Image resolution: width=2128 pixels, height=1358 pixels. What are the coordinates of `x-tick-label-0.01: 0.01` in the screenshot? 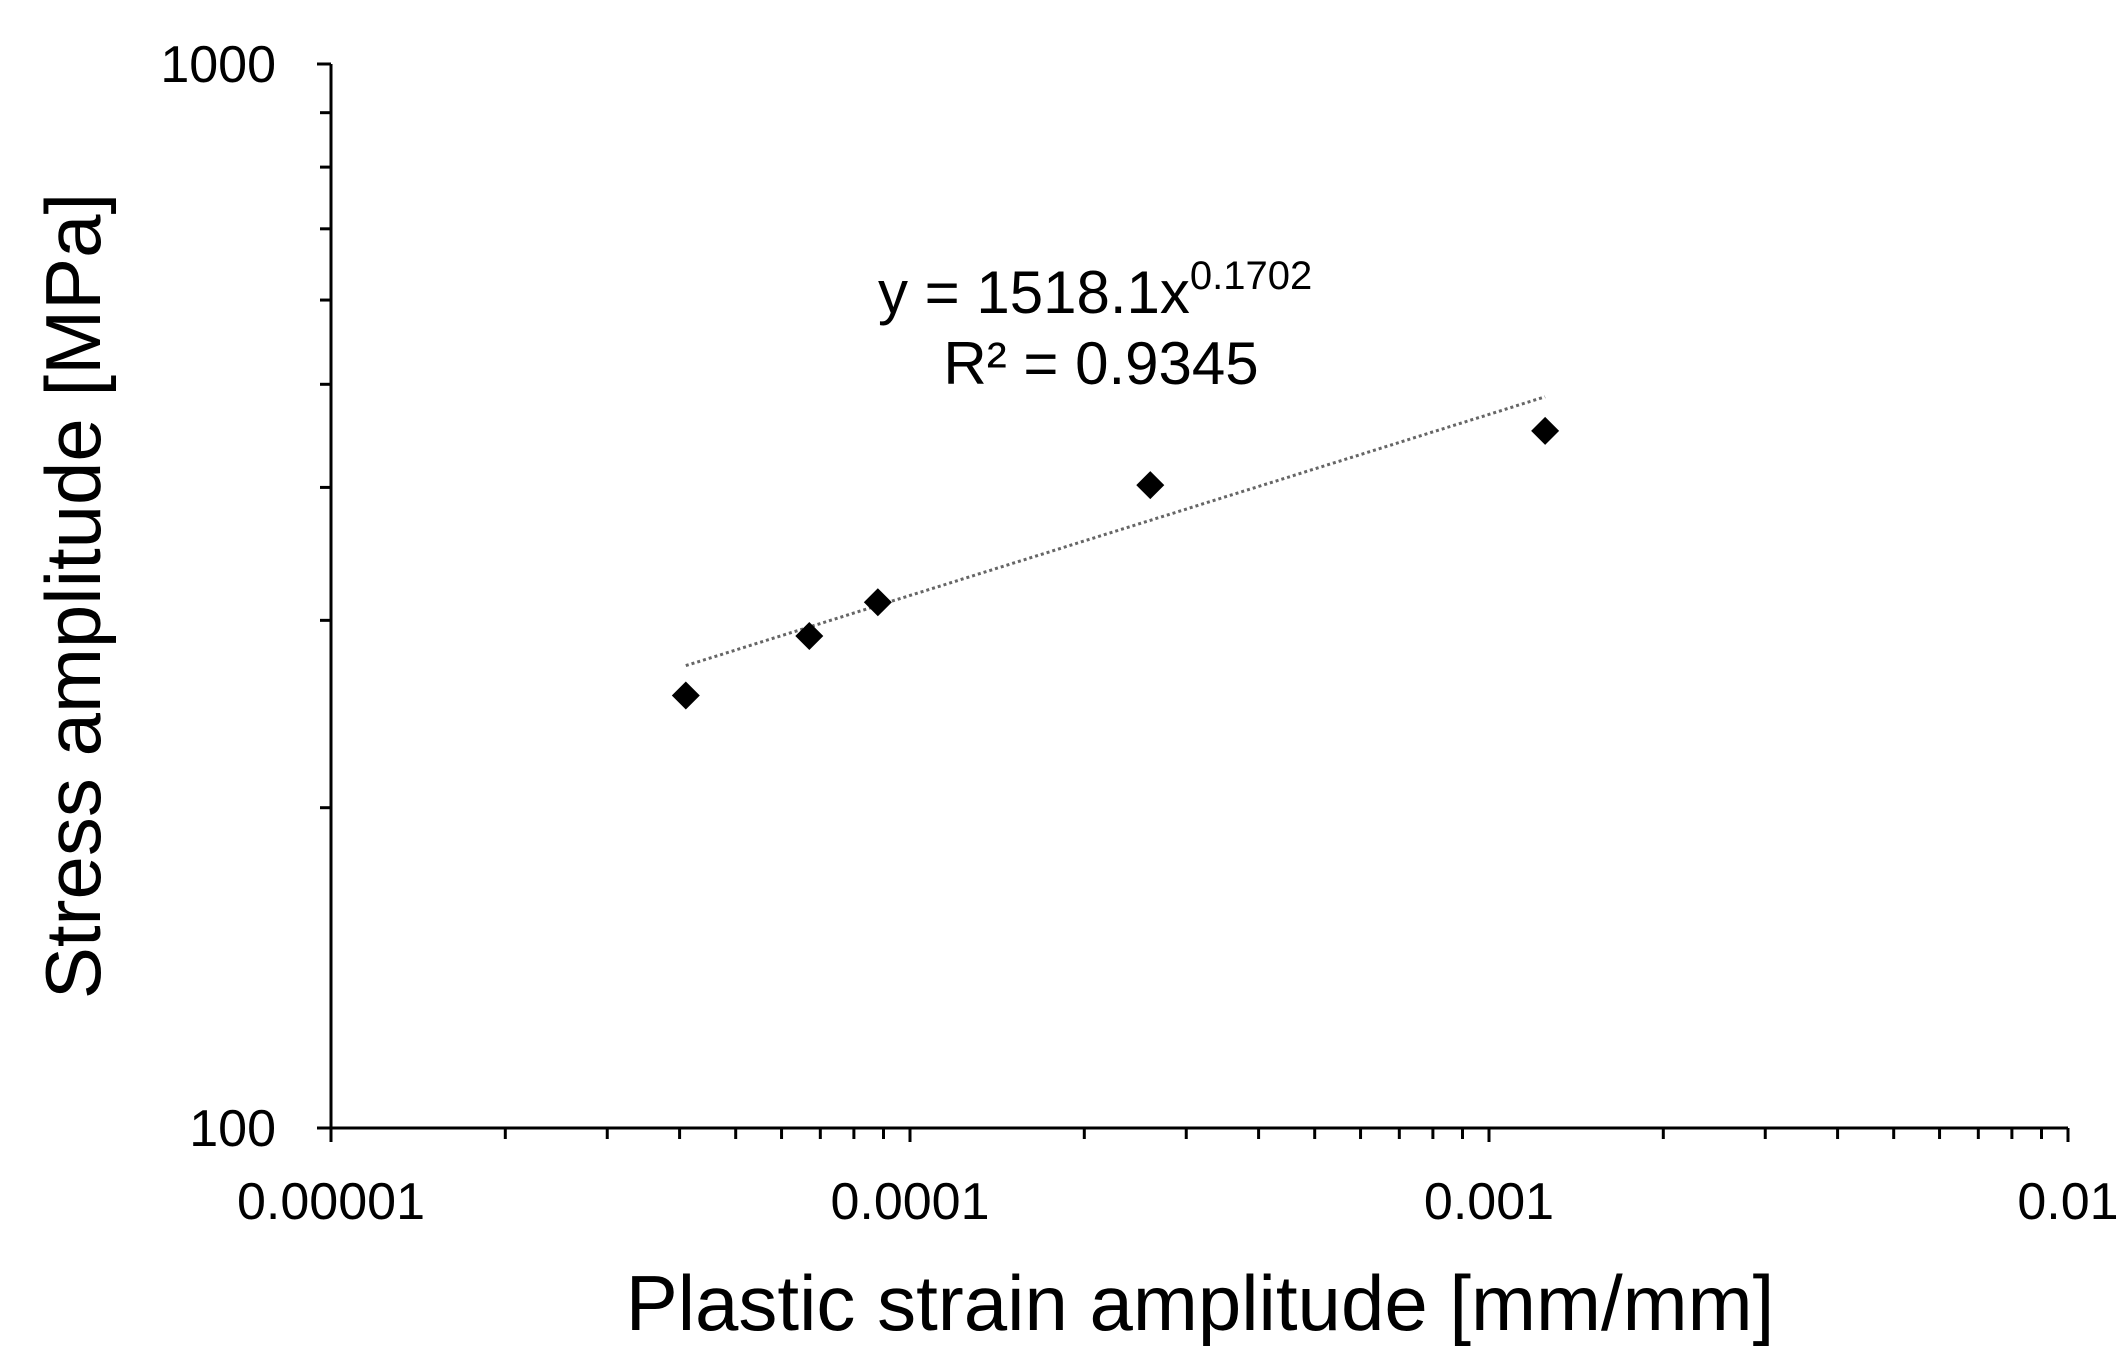 It's located at (2067, 1202).